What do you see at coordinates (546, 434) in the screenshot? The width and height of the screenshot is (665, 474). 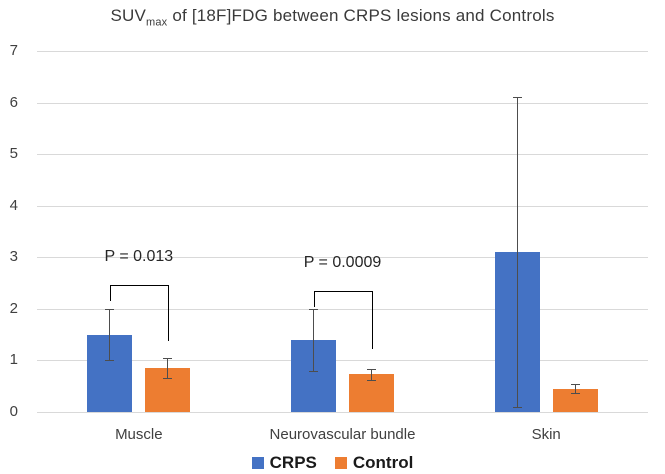 I see `category-label-skin: Skin` at bounding box center [546, 434].